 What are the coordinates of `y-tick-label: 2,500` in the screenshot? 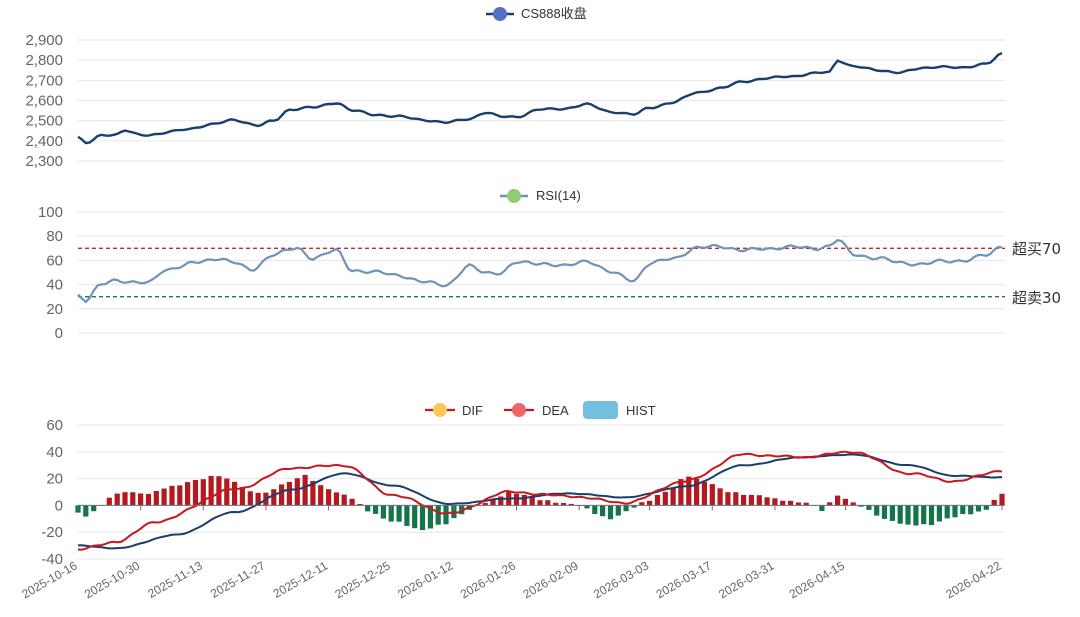 It's located at (44, 121).